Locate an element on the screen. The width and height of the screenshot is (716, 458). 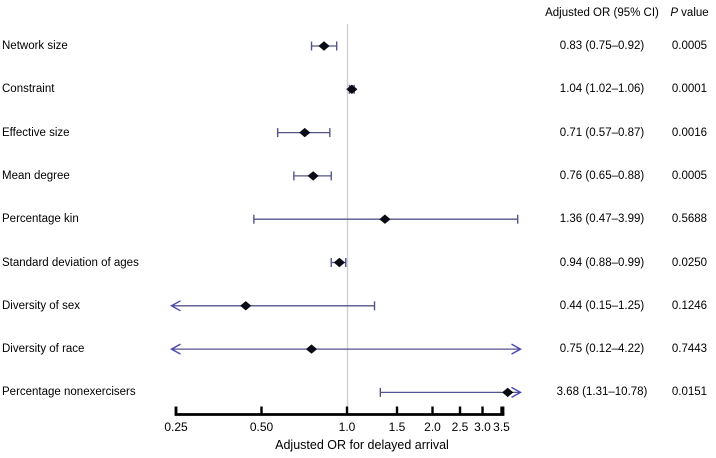
or-ci-value: 0.44 (0.15–1.25) is located at coordinates (602, 305).